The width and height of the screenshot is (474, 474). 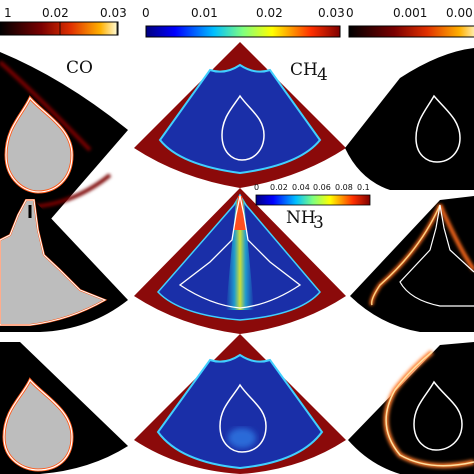 What do you see at coordinates (243, 127) in the screenshot?
I see `contour-r1-c2` at bounding box center [243, 127].